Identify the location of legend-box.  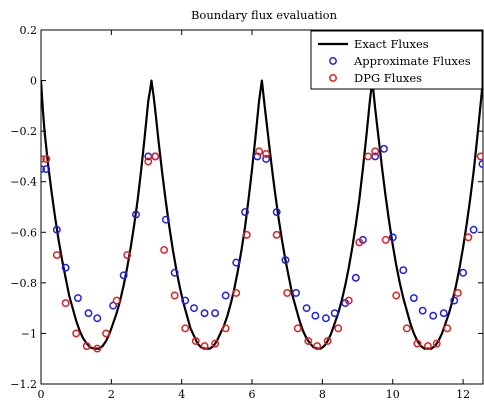
(396, 60).